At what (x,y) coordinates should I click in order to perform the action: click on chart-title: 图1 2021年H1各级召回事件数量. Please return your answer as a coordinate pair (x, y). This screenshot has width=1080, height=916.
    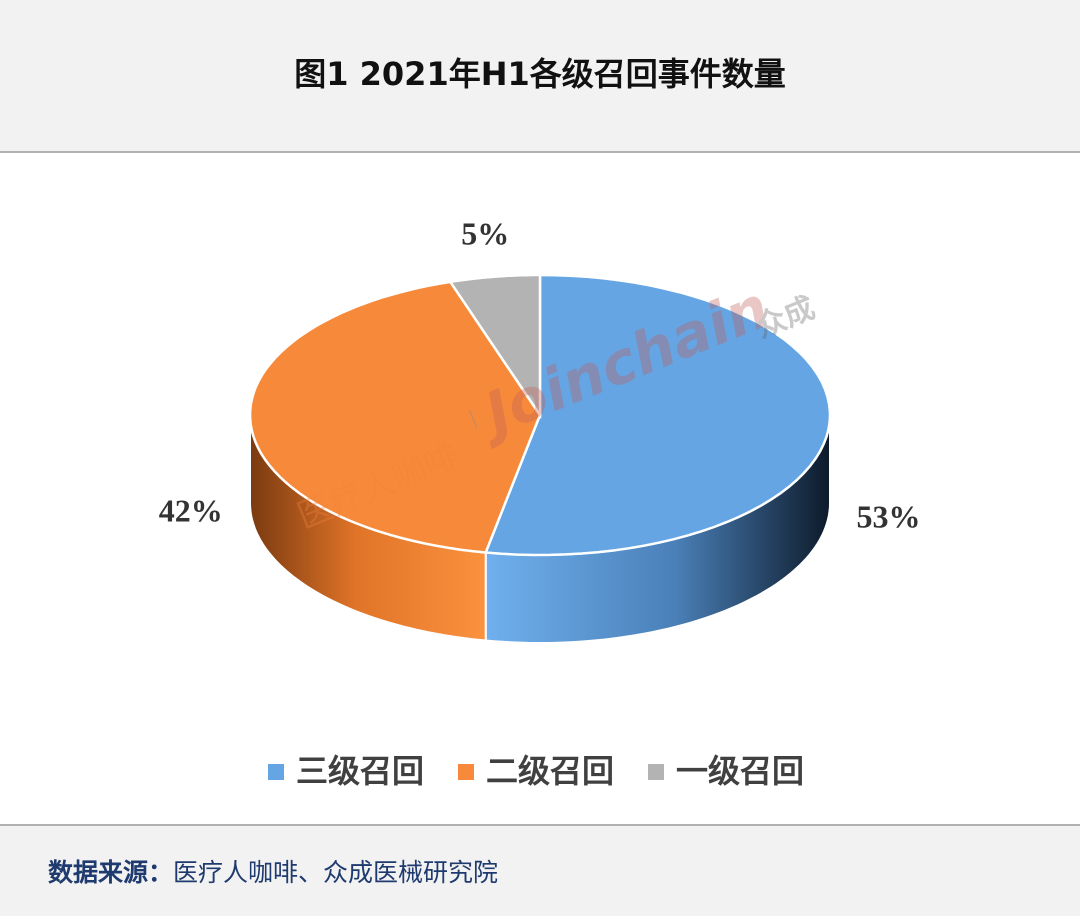
    Looking at the image, I should click on (540, 74).